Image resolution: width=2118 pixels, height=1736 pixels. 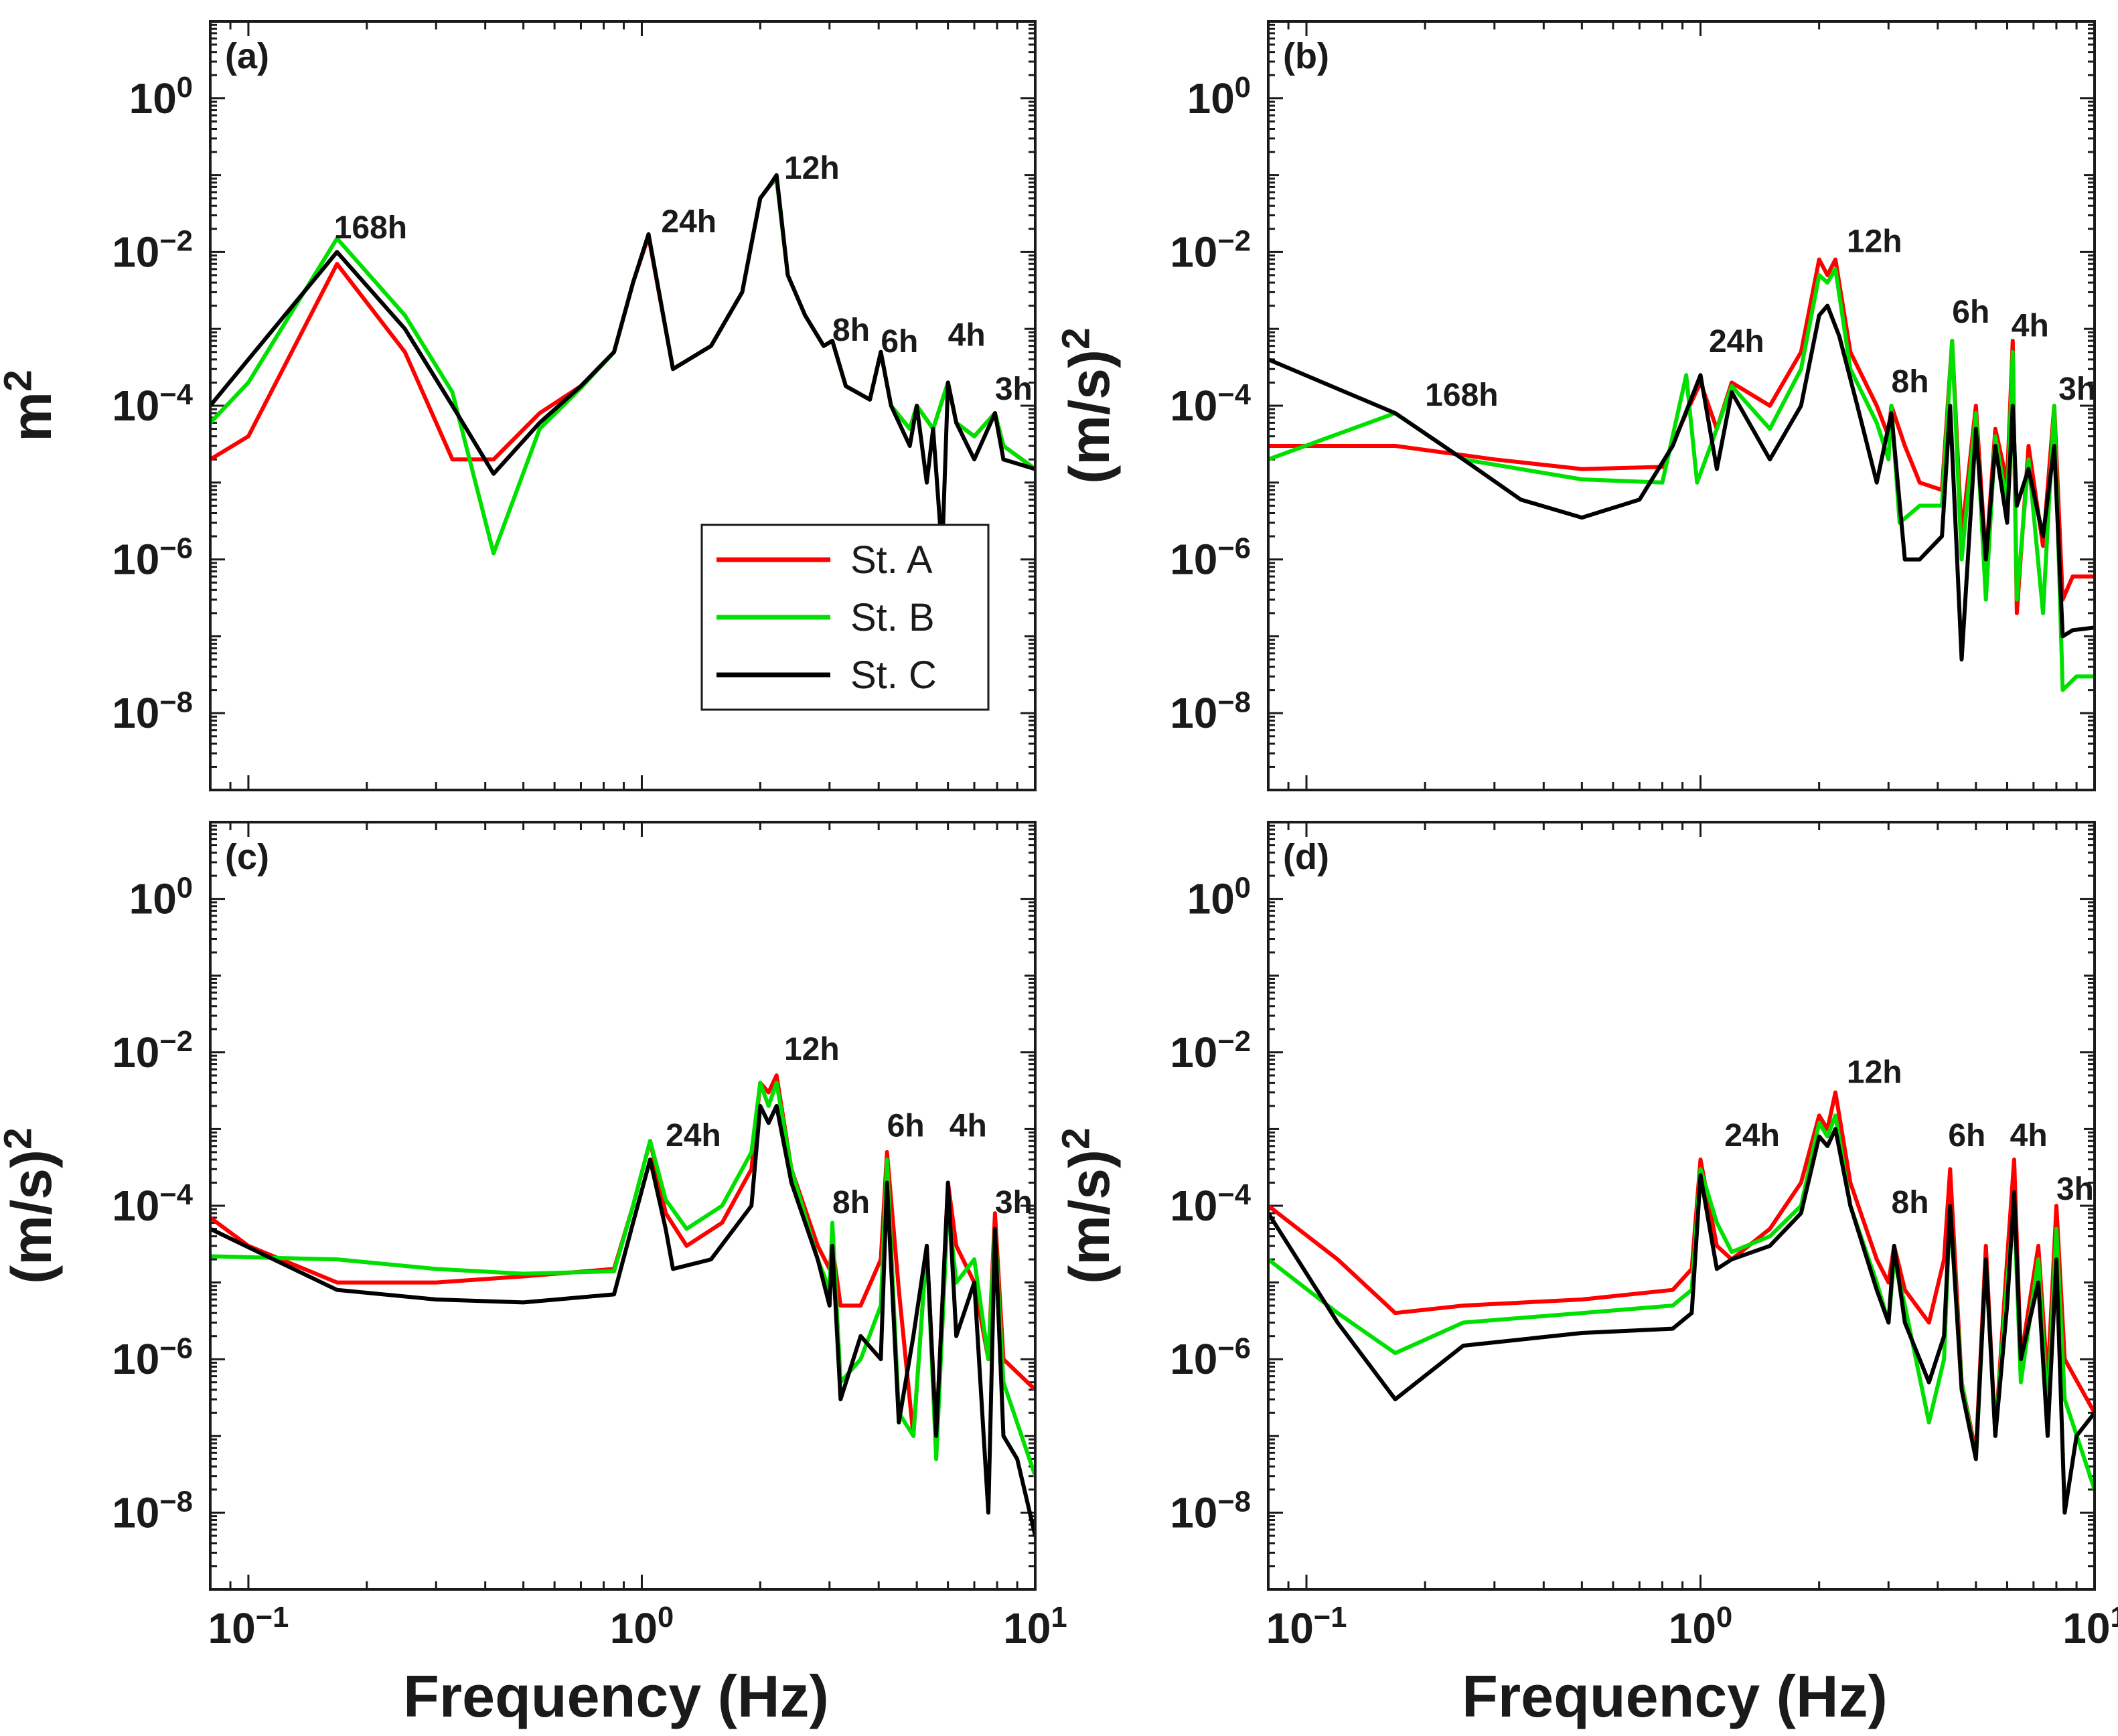 I want to click on panel-letter: (d), so click(x=1306, y=857).